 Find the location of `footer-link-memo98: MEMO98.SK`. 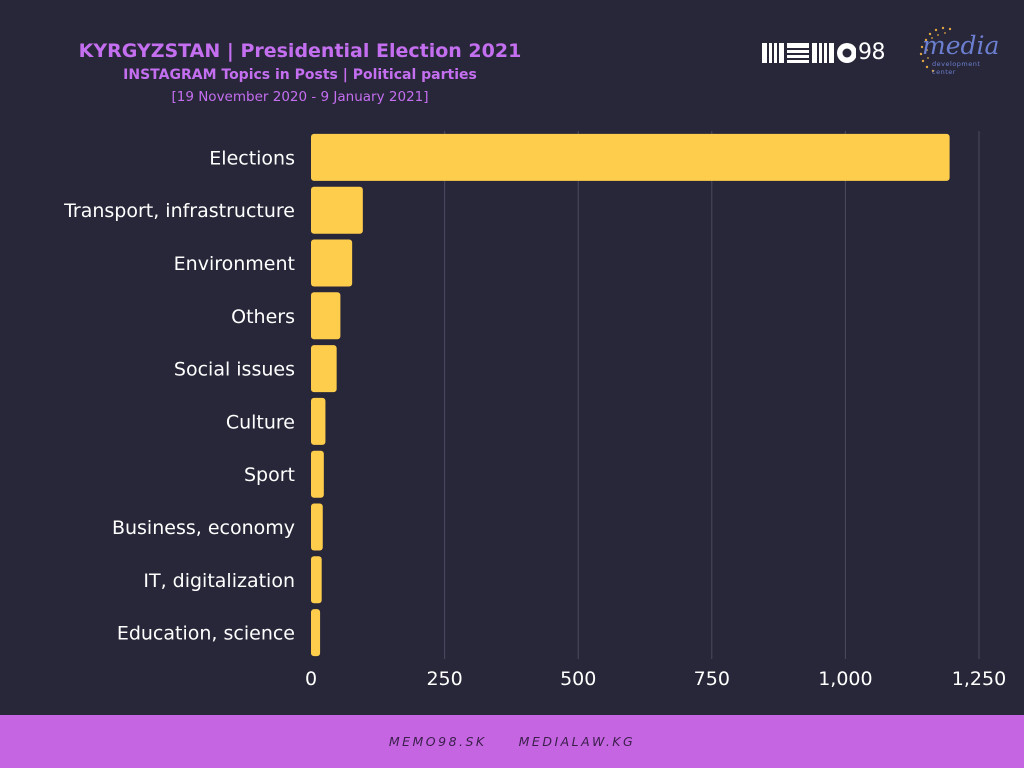

footer-link-memo98: MEMO98.SK is located at coordinates (437, 741).